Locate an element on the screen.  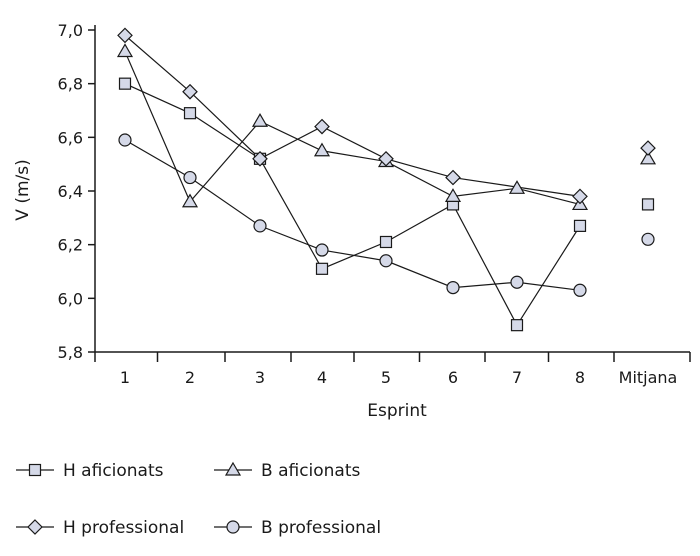
legend-marker-b-aficionats is located at coordinates (233, 468).